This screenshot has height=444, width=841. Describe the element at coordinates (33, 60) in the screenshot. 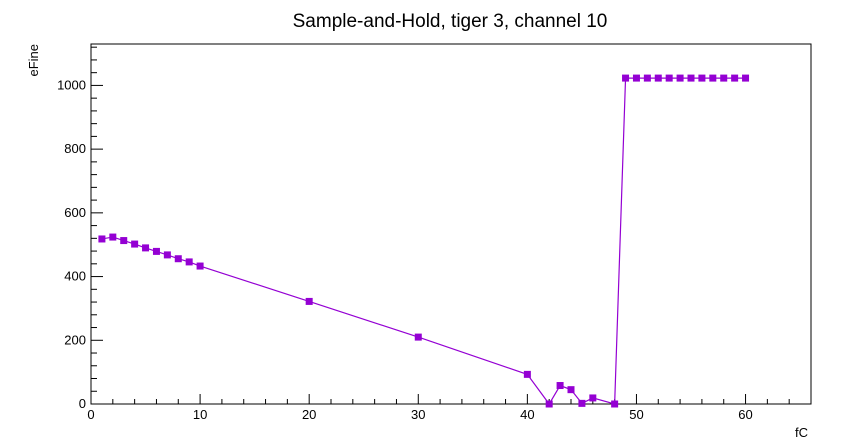

I see `y-axis-label: eFine` at that location.